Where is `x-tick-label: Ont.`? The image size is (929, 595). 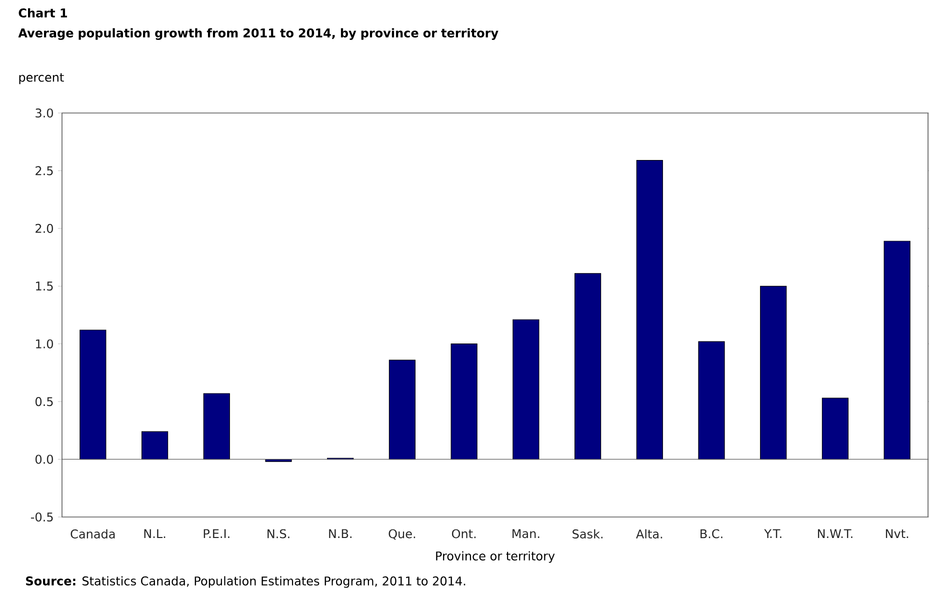 x-tick-label: Ont. is located at coordinates (464, 533).